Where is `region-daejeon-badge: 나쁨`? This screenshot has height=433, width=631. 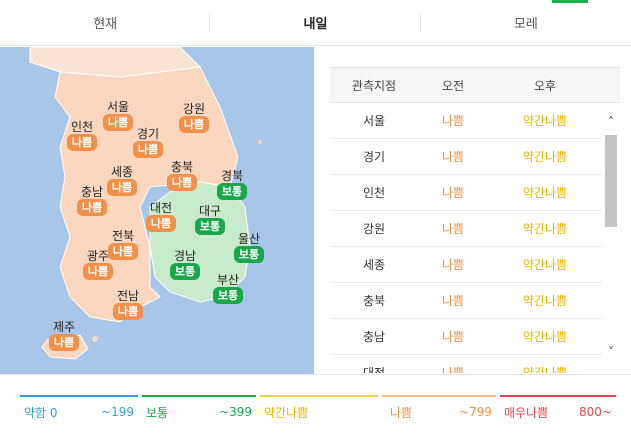 region-daejeon-badge: 나쁨 is located at coordinates (161, 223).